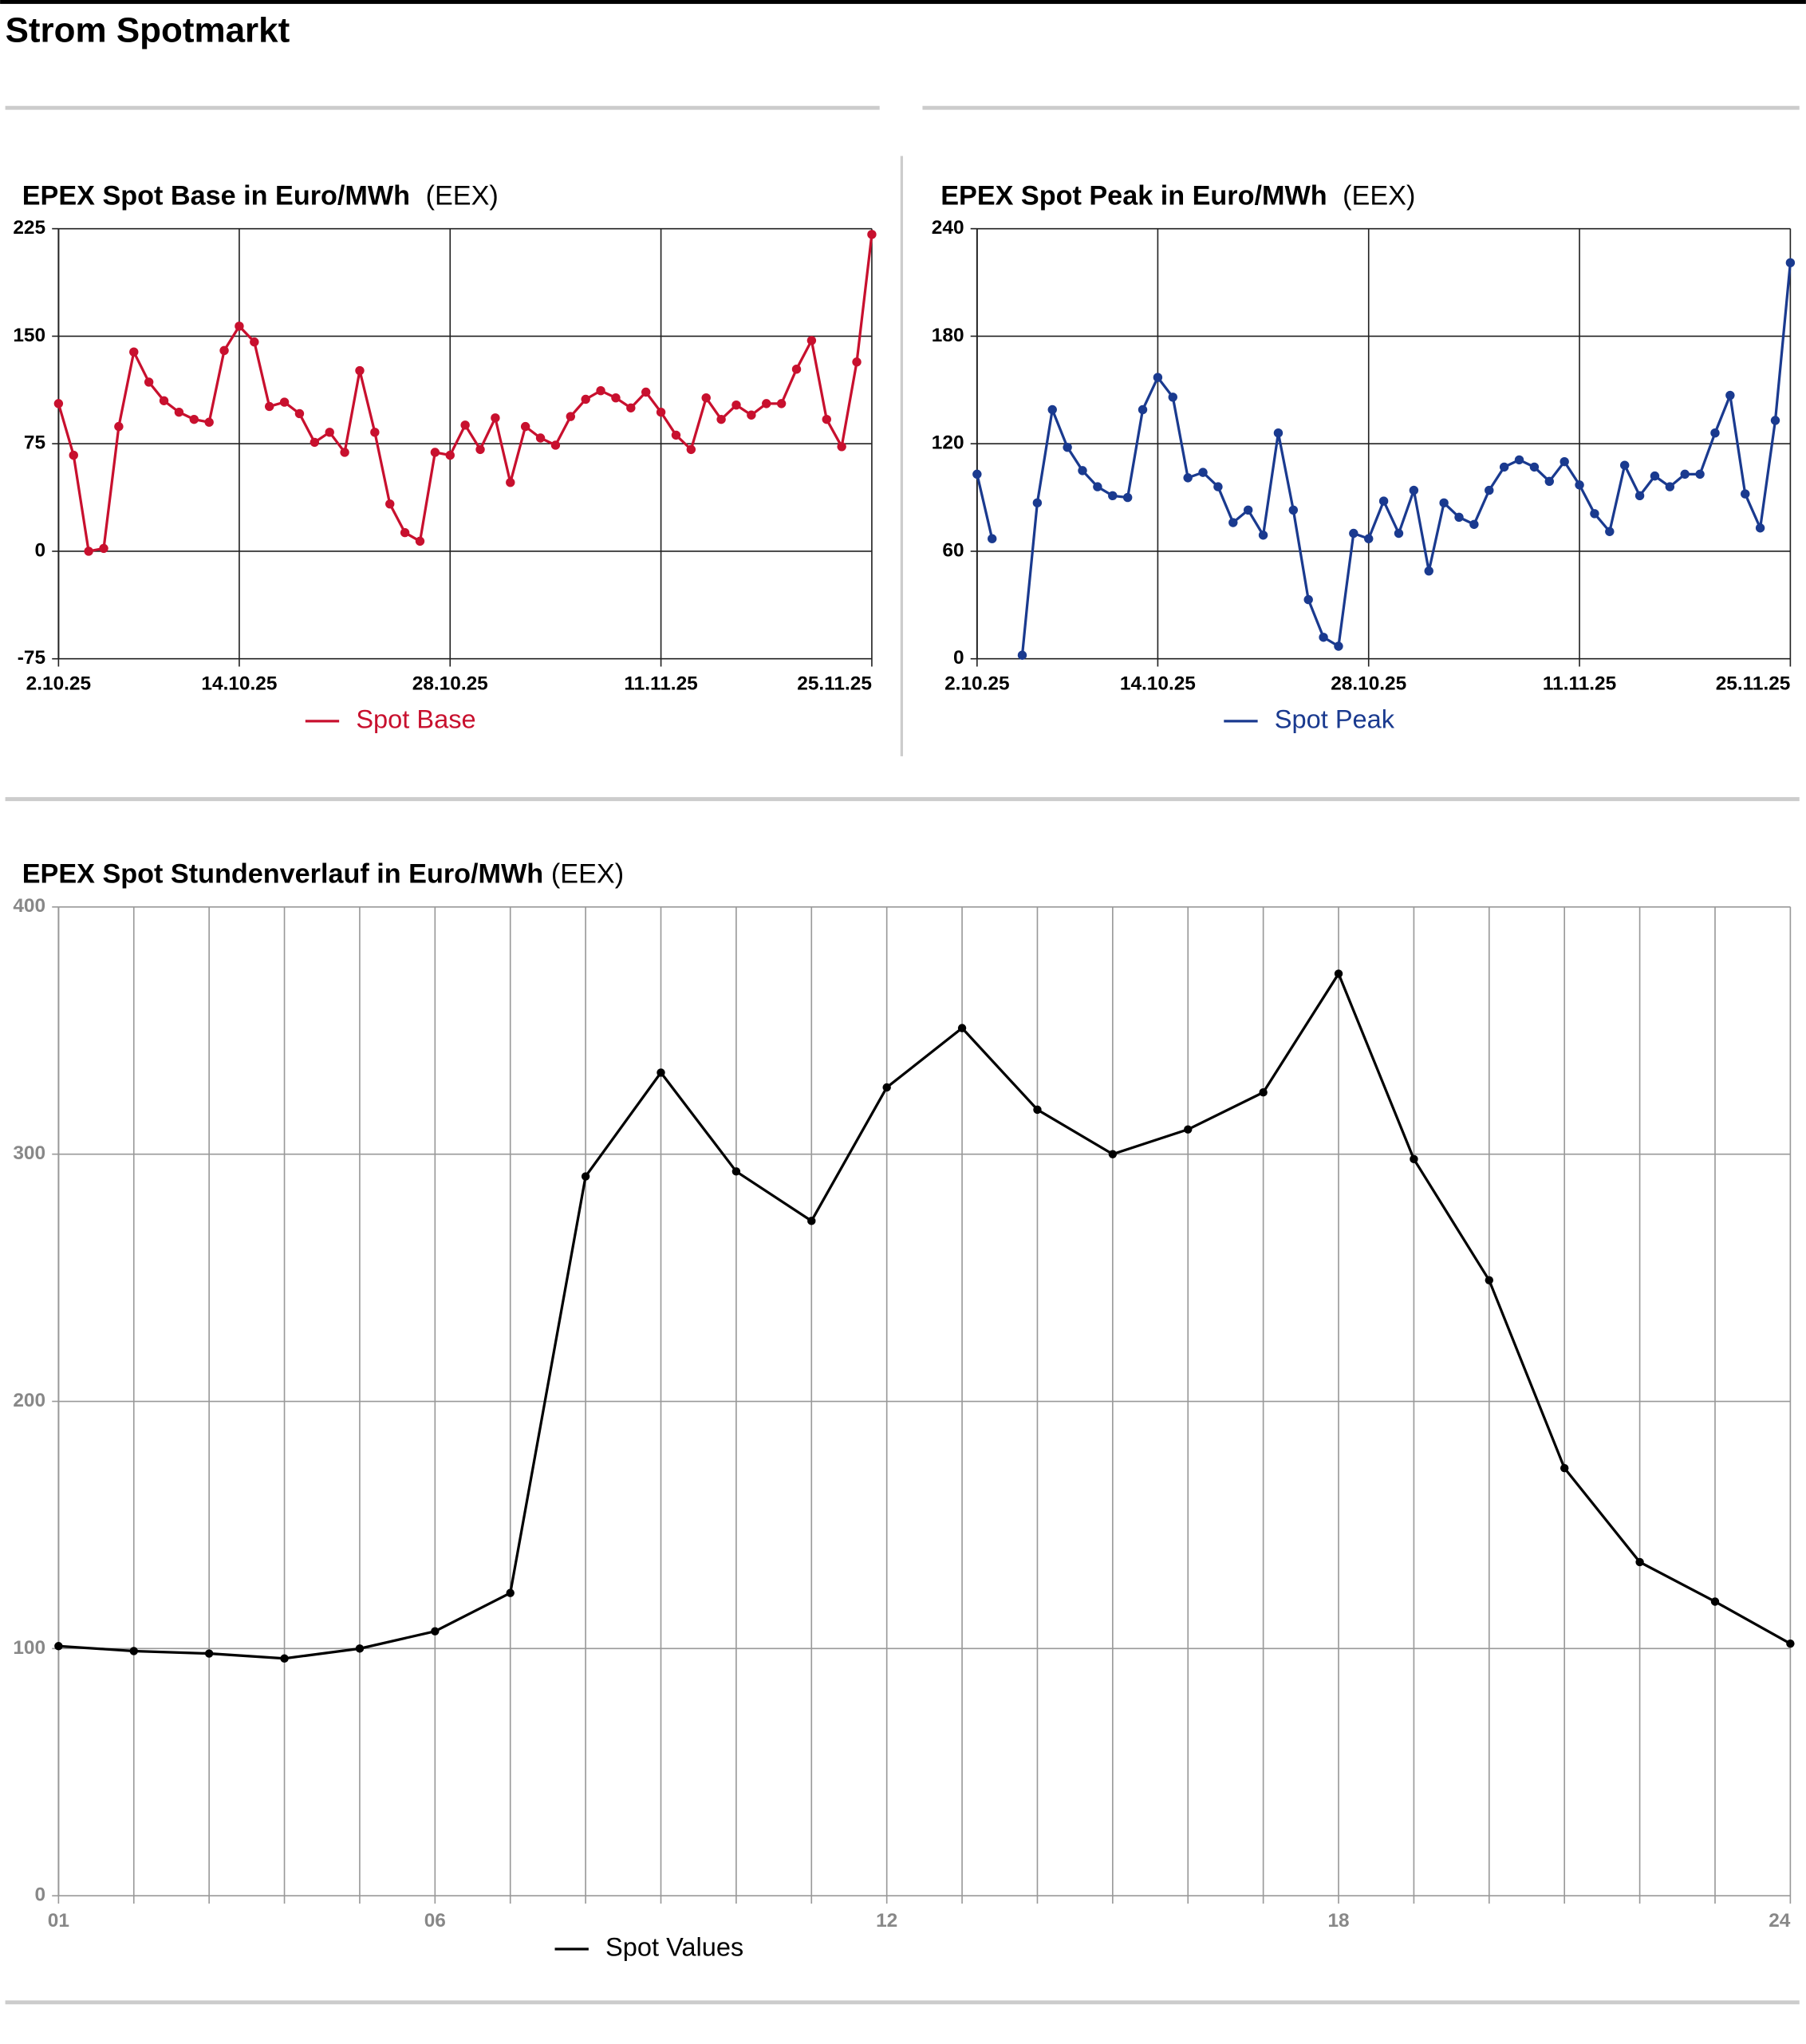 The height and width of the screenshot is (2044, 1806). What do you see at coordinates (29, 1400) in the screenshot?
I see `y-tick-label: 200` at bounding box center [29, 1400].